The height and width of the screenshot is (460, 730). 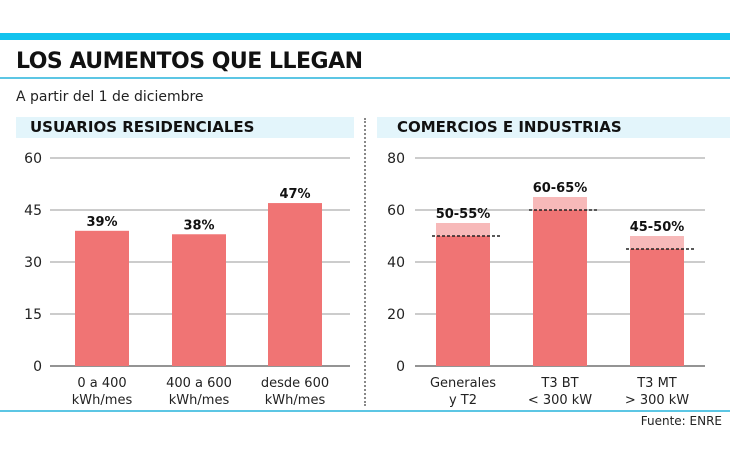 What do you see at coordinates (396, 159) in the screenshot?
I see `y-tick-label: 80` at bounding box center [396, 159].